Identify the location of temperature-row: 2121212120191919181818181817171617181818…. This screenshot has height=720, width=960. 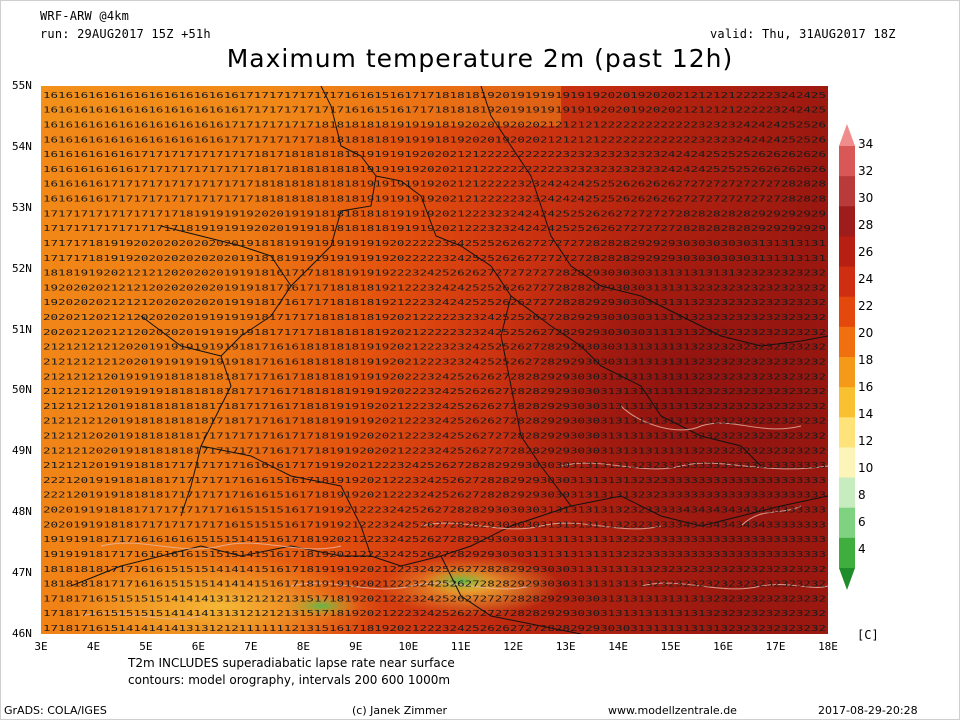
(434, 376).